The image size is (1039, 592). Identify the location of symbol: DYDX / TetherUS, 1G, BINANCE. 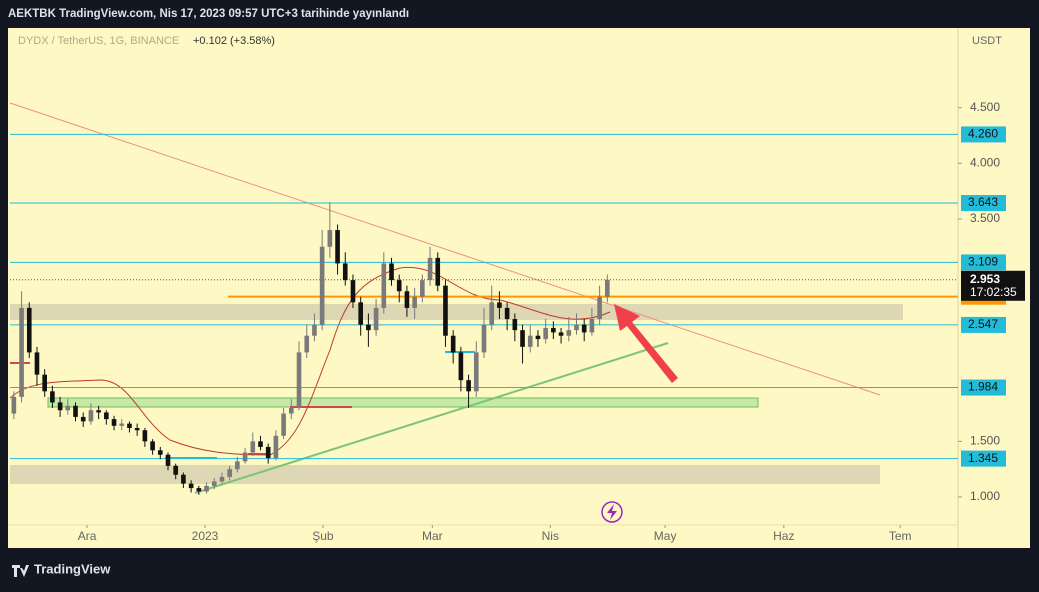
(98, 41).